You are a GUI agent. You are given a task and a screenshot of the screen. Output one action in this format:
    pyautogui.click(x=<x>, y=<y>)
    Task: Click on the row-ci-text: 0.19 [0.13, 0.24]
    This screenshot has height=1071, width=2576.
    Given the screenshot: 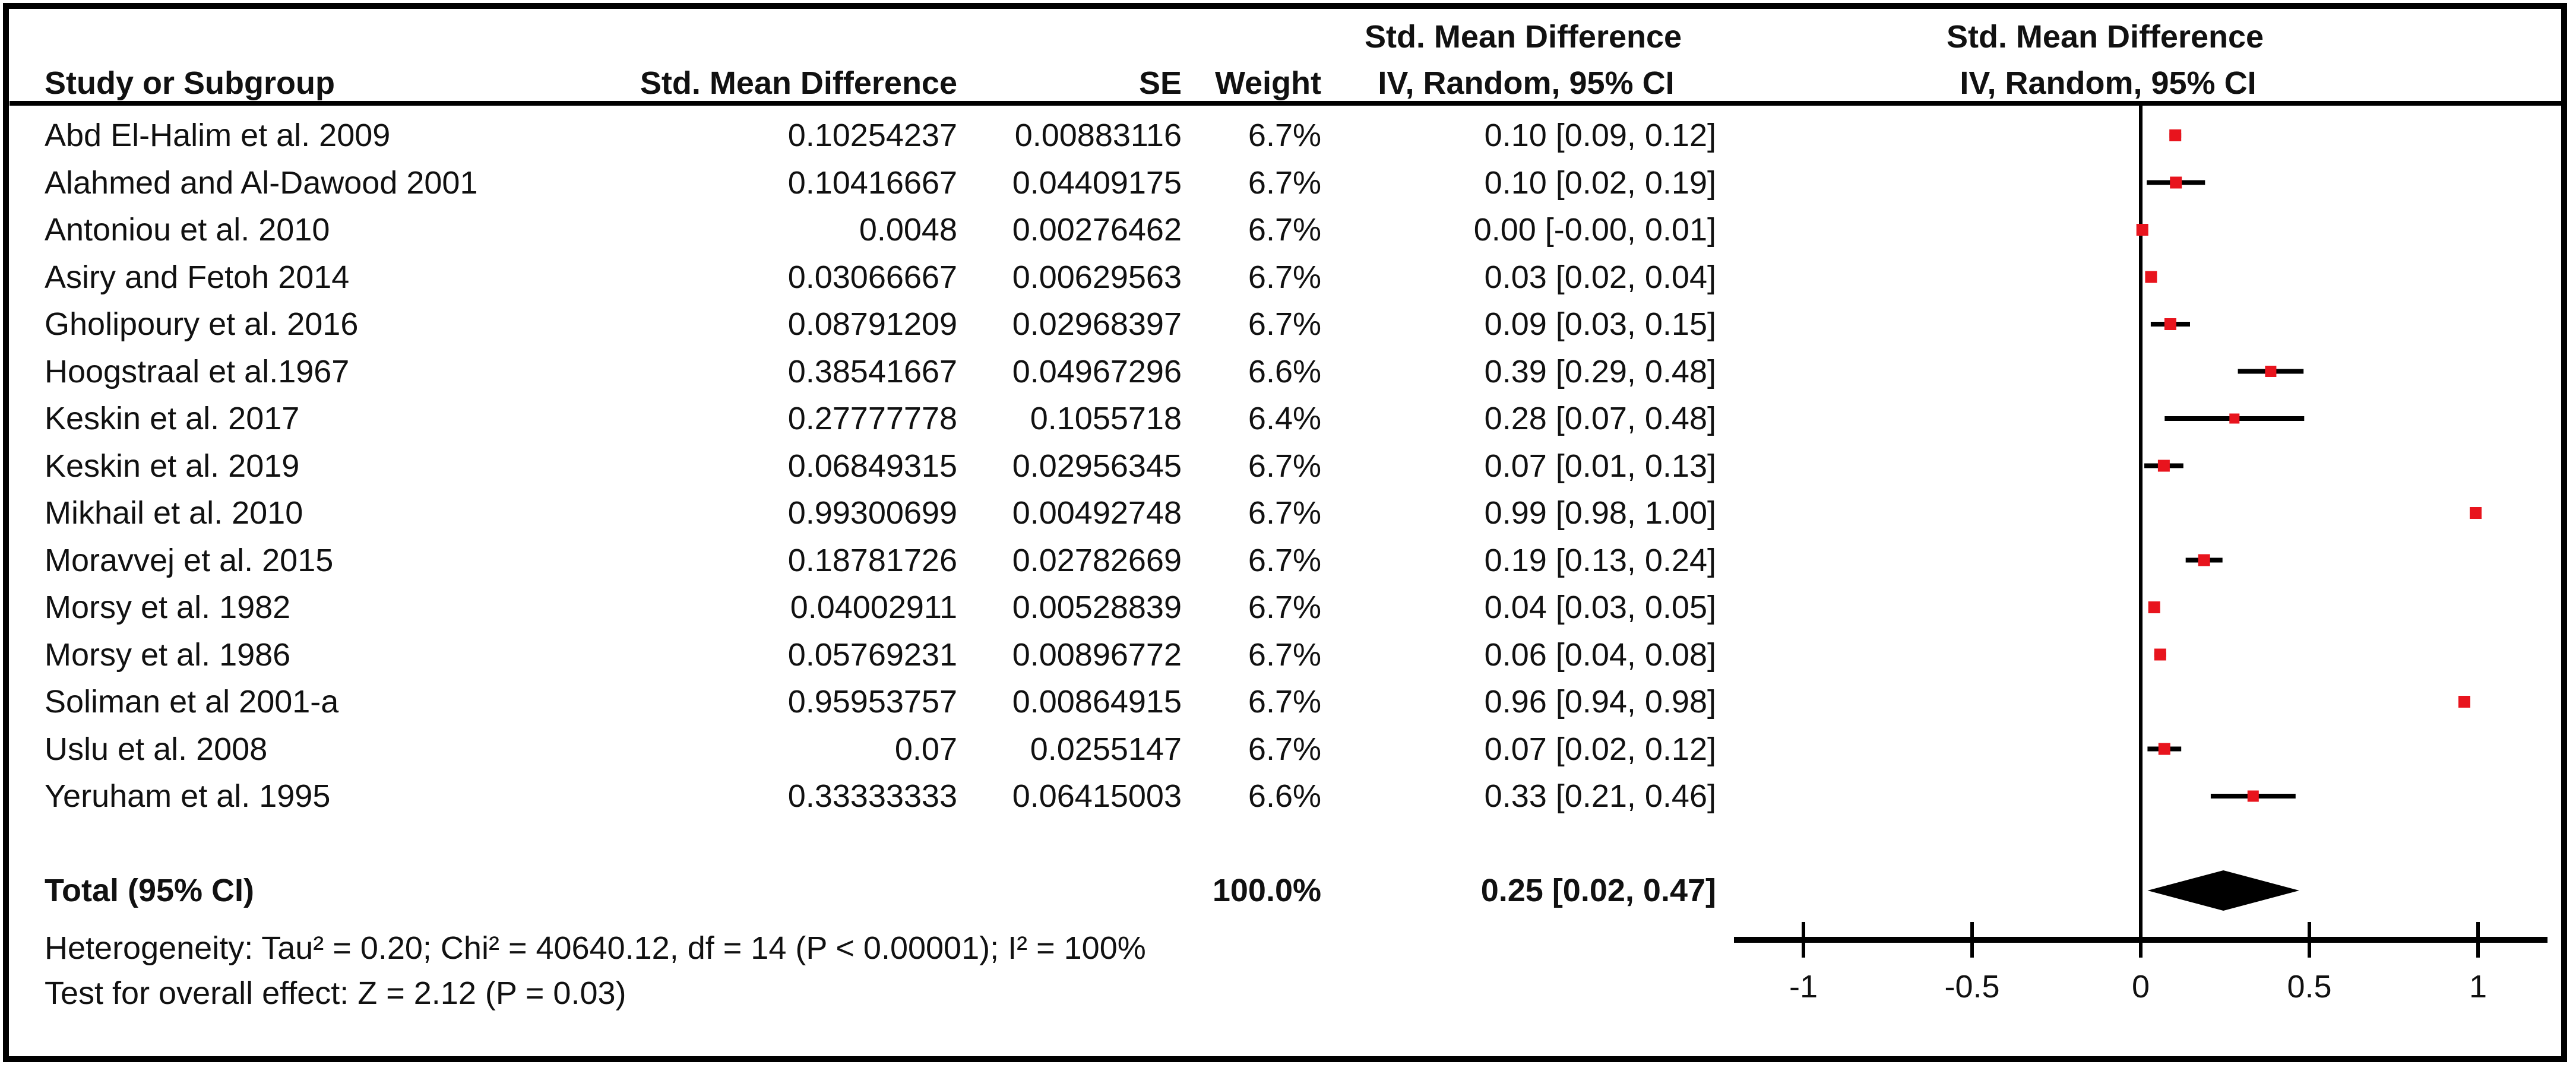 What is the action you would take?
    pyautogui.click(x=1600, y=560)
    